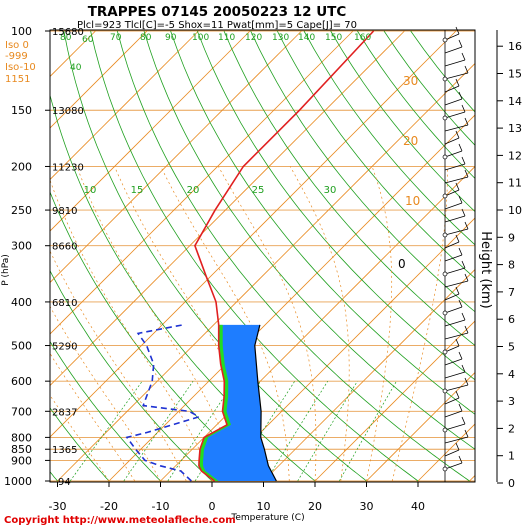 This screenshot has width=525, height=527. Describe the element at coordinates (21, 460) in the screenshot. I see `pressure-tick-label: 900` at that location.